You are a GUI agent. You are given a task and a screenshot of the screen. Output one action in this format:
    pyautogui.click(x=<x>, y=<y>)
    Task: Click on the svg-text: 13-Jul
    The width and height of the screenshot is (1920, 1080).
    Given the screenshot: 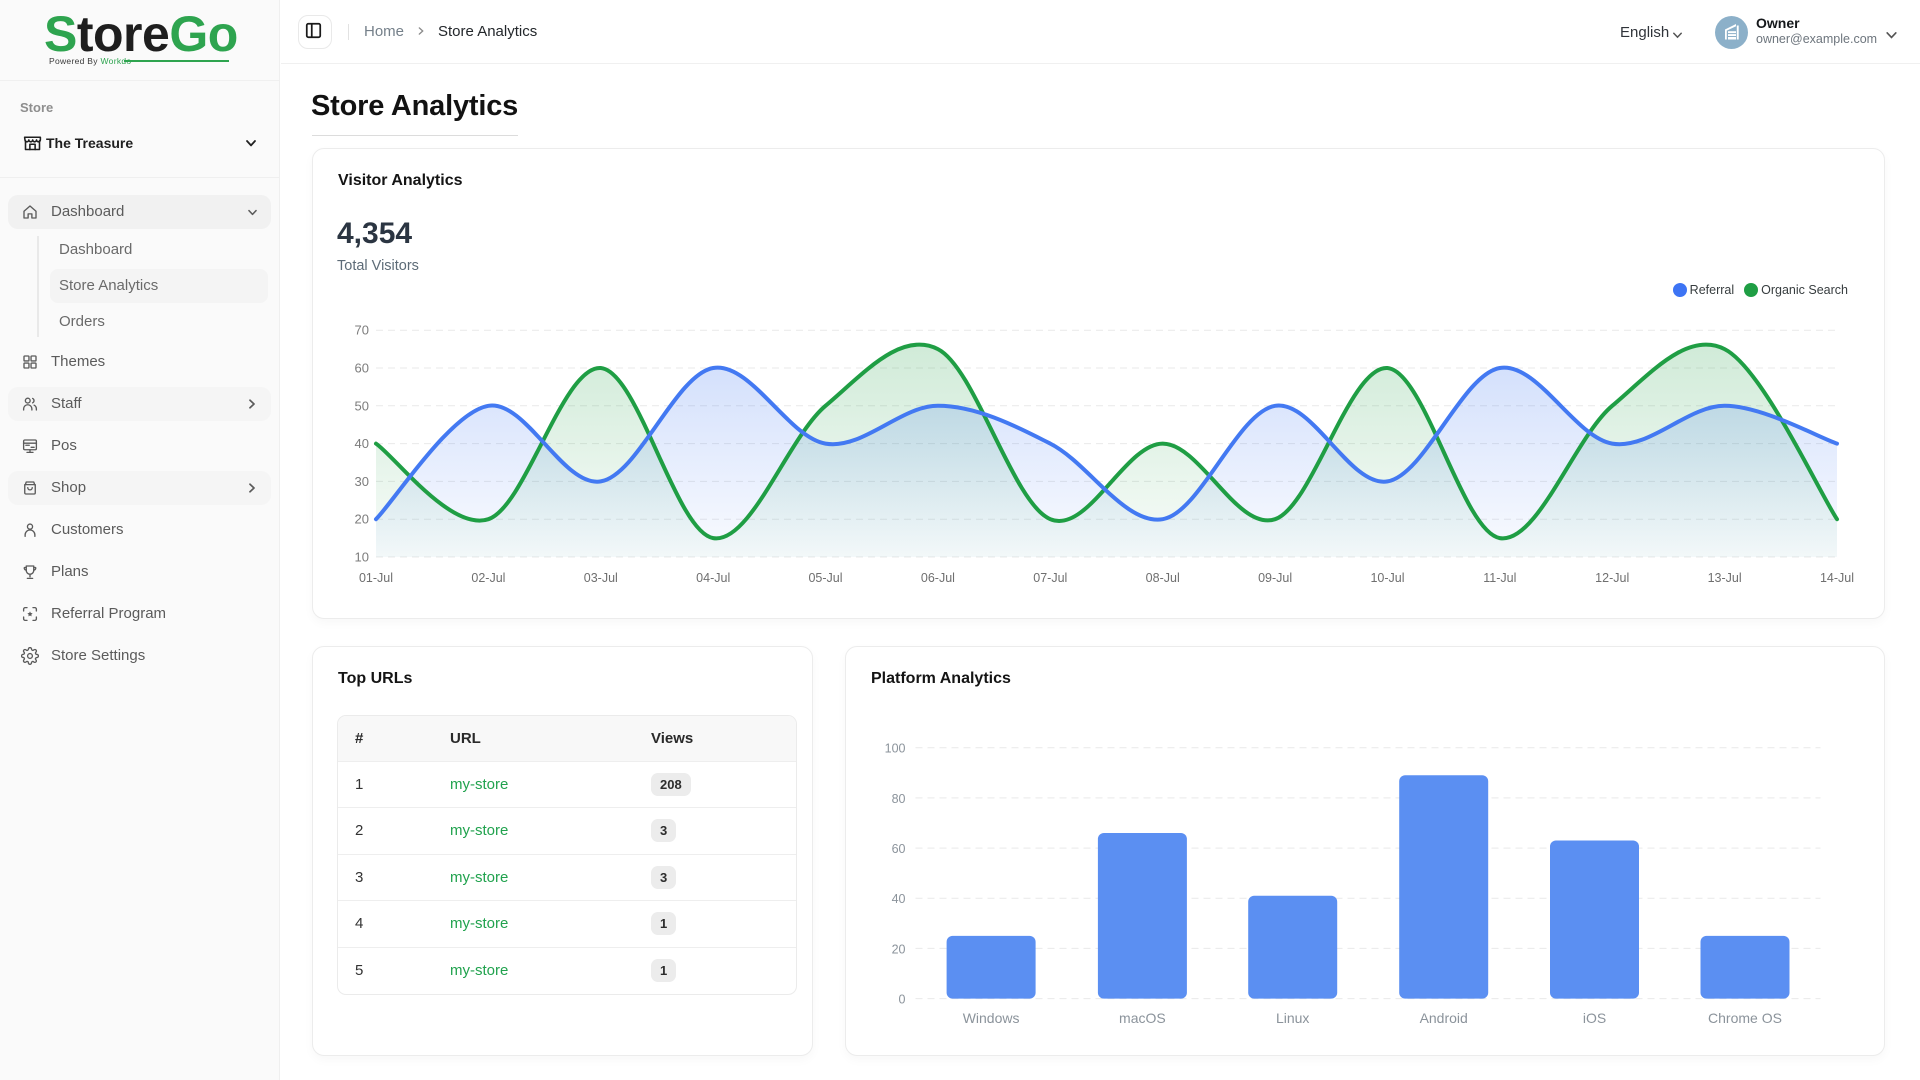 What is the action you would take?
    pyautogui.click(x=1725, y=578)
    